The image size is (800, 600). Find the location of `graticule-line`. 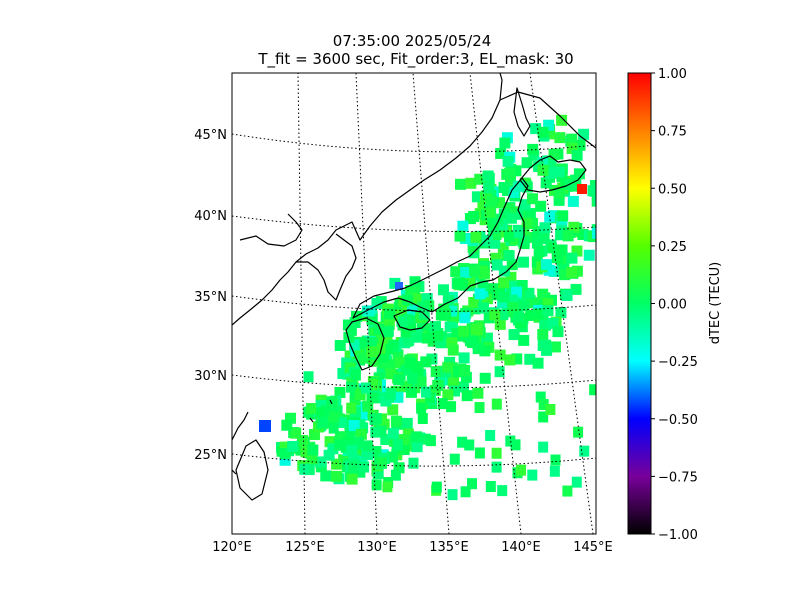

graticule-line is located at coordinates (301, 303).